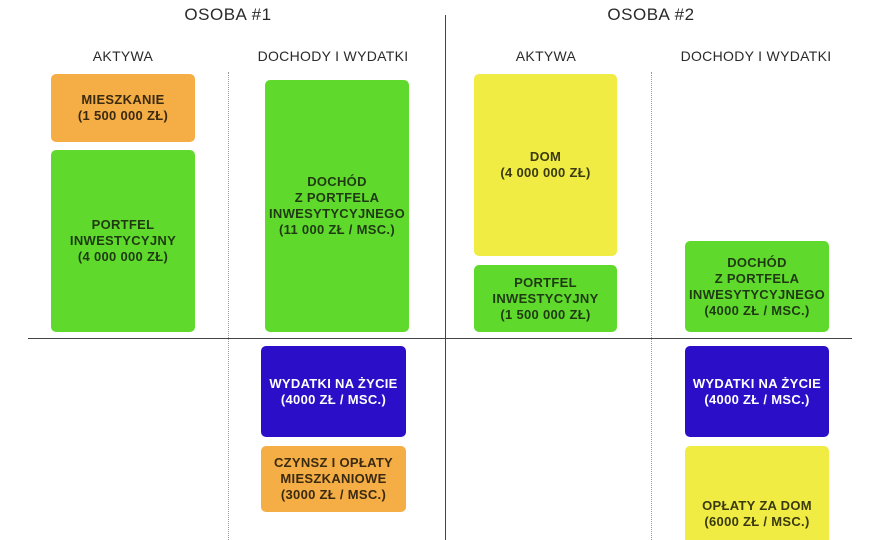 The image size is (880, 540). Describe the element at coordinates (123, 99) in the screenshot. I see `p1-apartment-label: MIESZKANIE` at that location.